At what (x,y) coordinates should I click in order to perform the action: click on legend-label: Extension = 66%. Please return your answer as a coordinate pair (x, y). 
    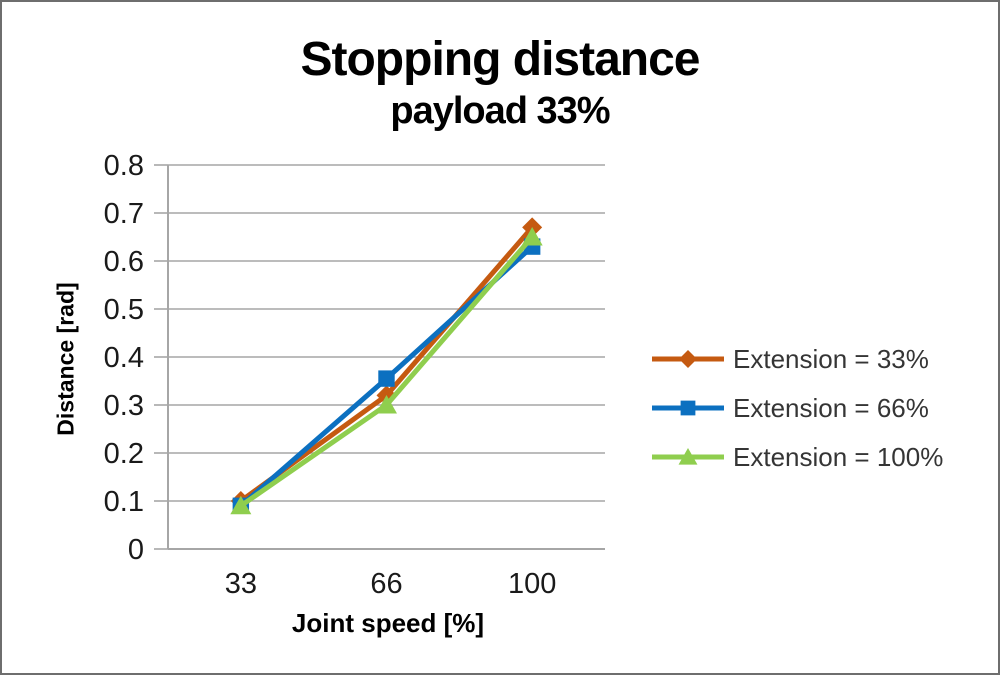
    Looking at the image, I should click on (831, 407).